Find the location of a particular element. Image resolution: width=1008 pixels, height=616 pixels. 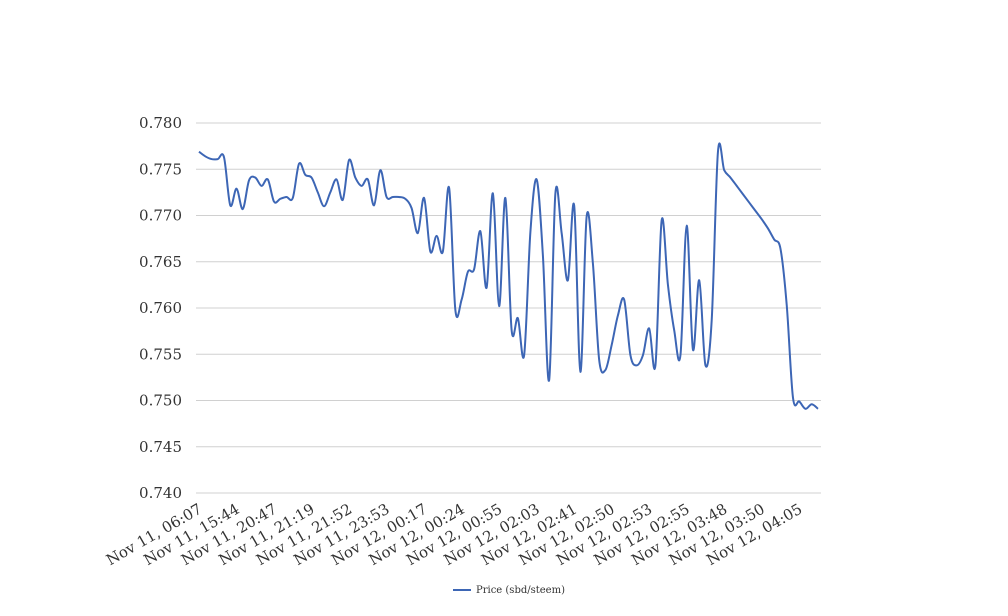

y-tick-label: 0.760 is located at coordinates (160, 308).